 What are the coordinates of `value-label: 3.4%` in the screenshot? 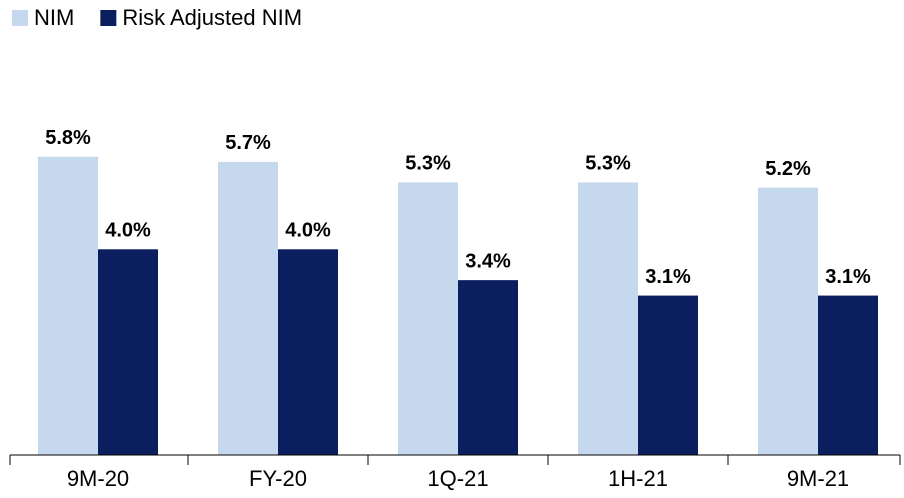 It's located at (488, 261).